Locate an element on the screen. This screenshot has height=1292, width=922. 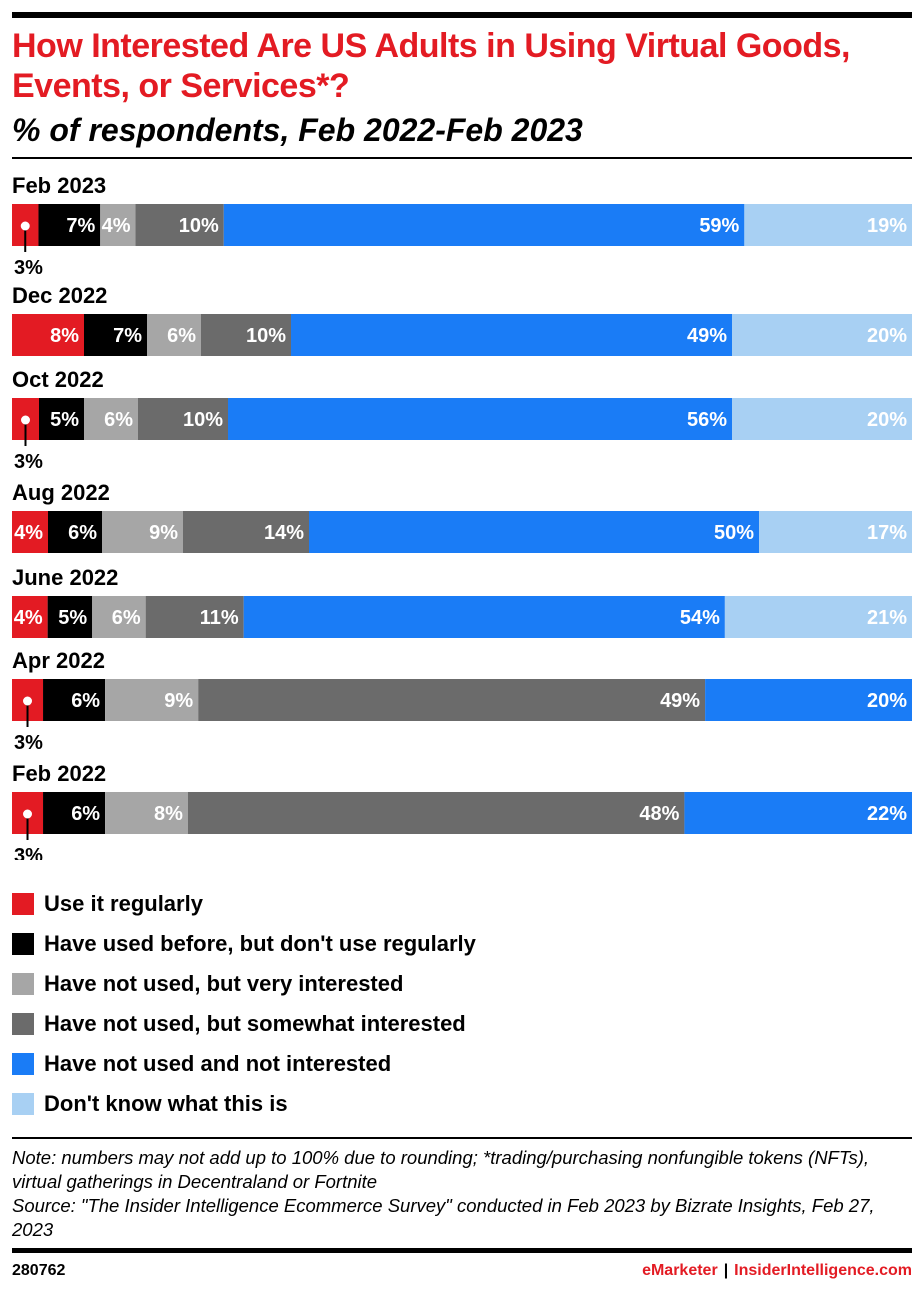
data-label: 56% is located at coordinates (707, 420).